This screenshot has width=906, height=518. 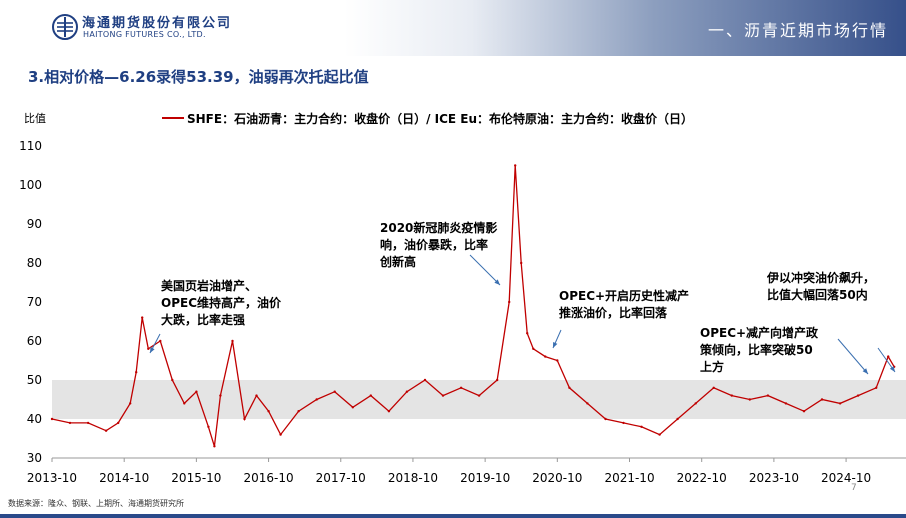 I want to click on x-tick-label: 2018-10, so click(x=413, y=478).